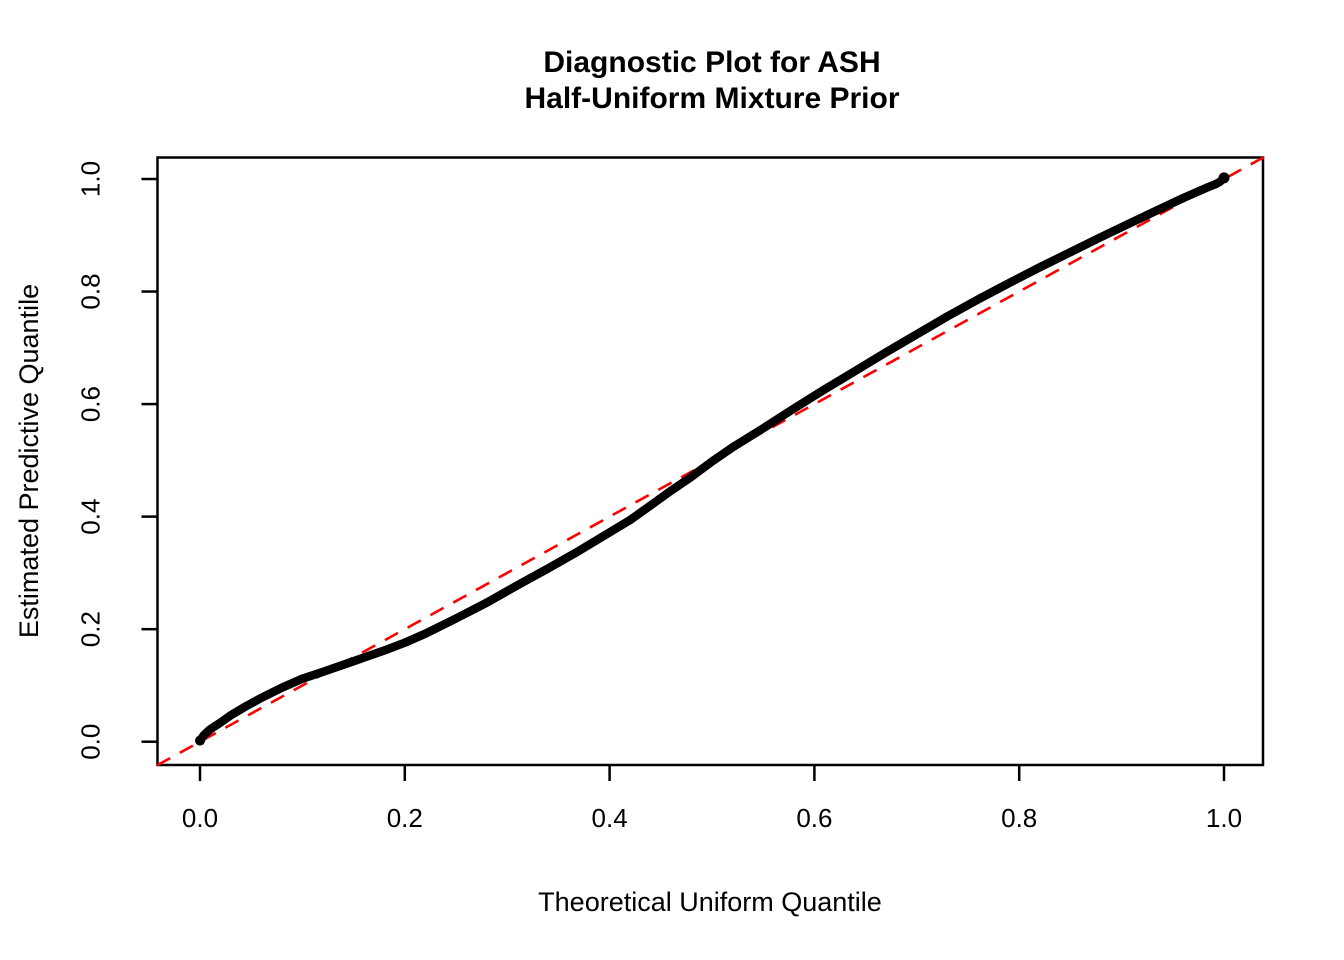 This screenshot has width=1344, height=960. What do you see at coordinates (711, 98) in the screenshot?
I see `chart-title-line2: Half-Uniform Mixture Prior` at bounding box center [711, 98].